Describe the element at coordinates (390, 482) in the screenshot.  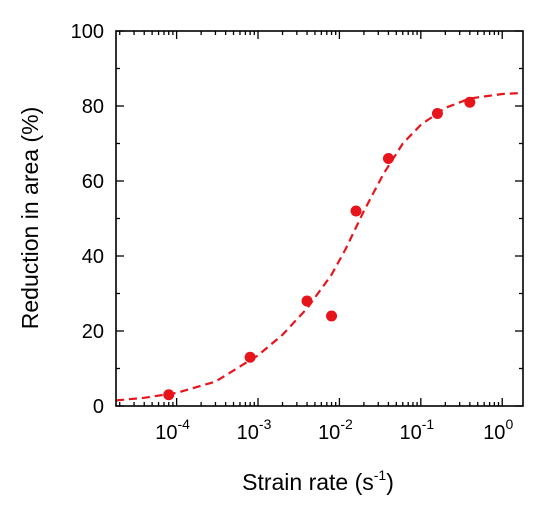
I see `x-axis-title-end: )` at that location.